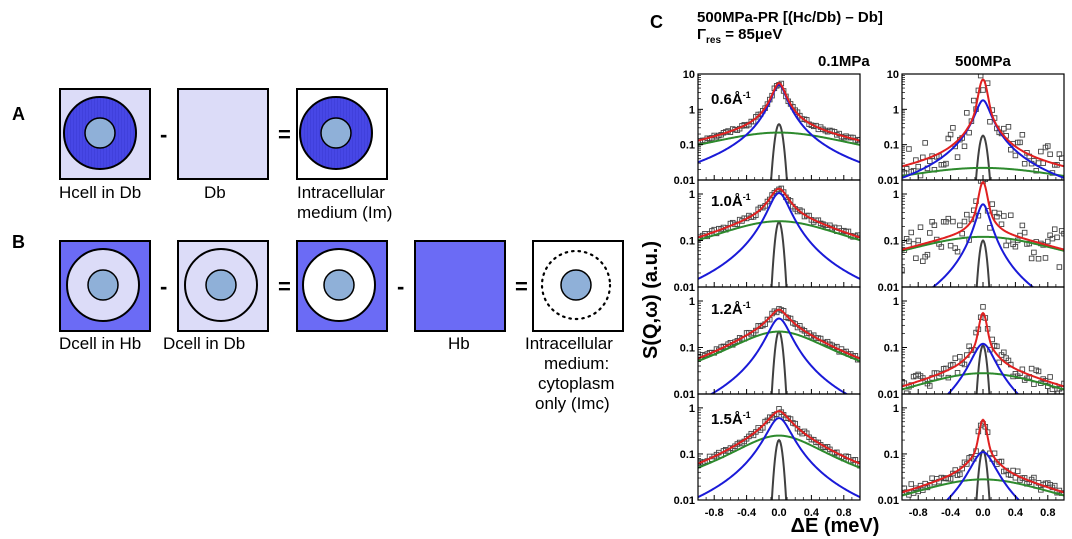 The width and height of the screenshot is (1072, 539). I want to click on q-label-1-2: 1.2Å-1, so click(731, 309).